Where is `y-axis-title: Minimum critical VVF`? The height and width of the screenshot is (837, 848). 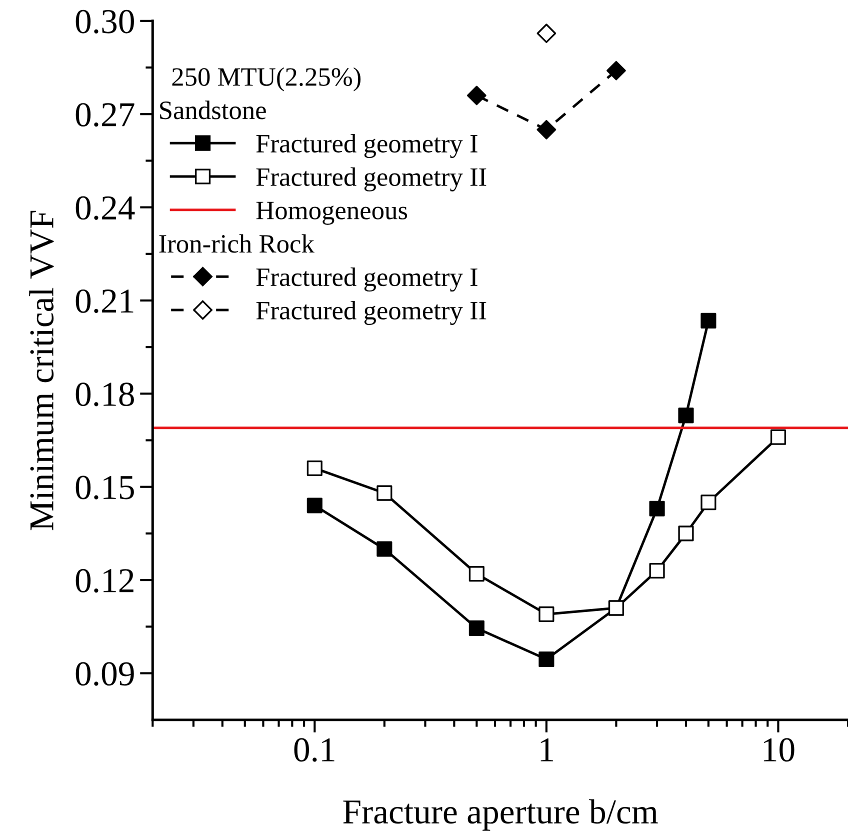
y-axis-title: Minimum critical VVF is located at coordinates (41, 370).